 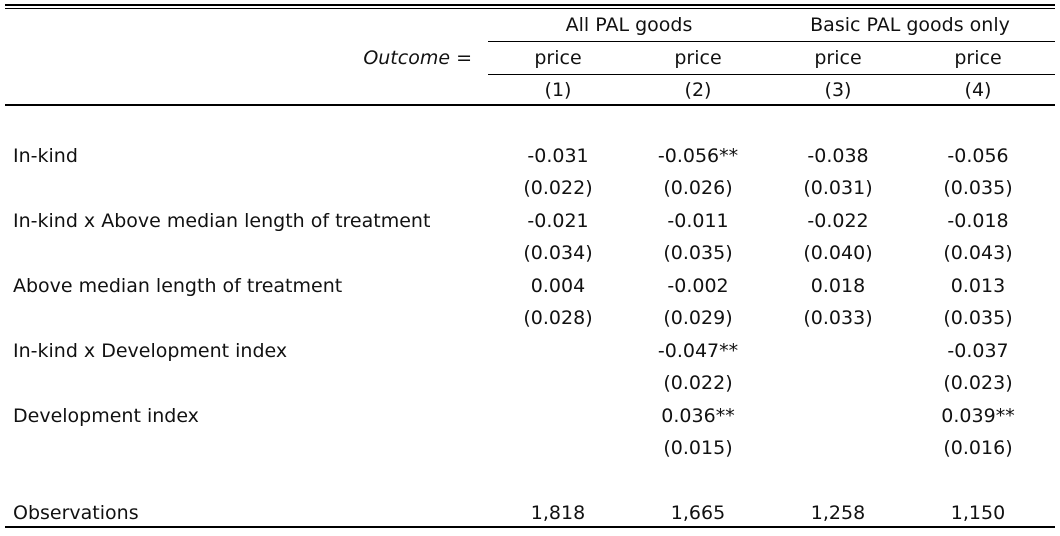 What do you see at coordinates (838, 253) in the screenshot?
I see `se-cell: (0.040)` at bounding box center [838, 253].